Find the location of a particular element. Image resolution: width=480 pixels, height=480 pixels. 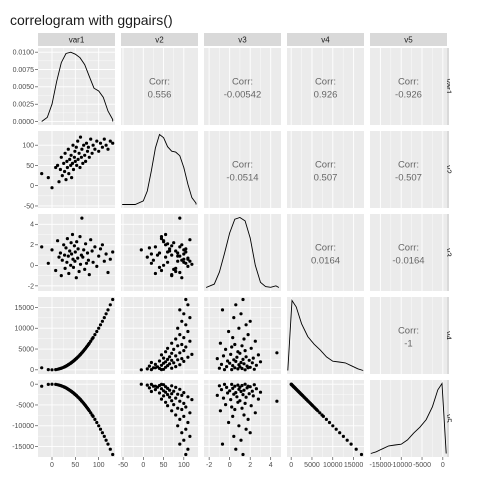

column-strip-label: v5 is located at coordinates (408, 40).